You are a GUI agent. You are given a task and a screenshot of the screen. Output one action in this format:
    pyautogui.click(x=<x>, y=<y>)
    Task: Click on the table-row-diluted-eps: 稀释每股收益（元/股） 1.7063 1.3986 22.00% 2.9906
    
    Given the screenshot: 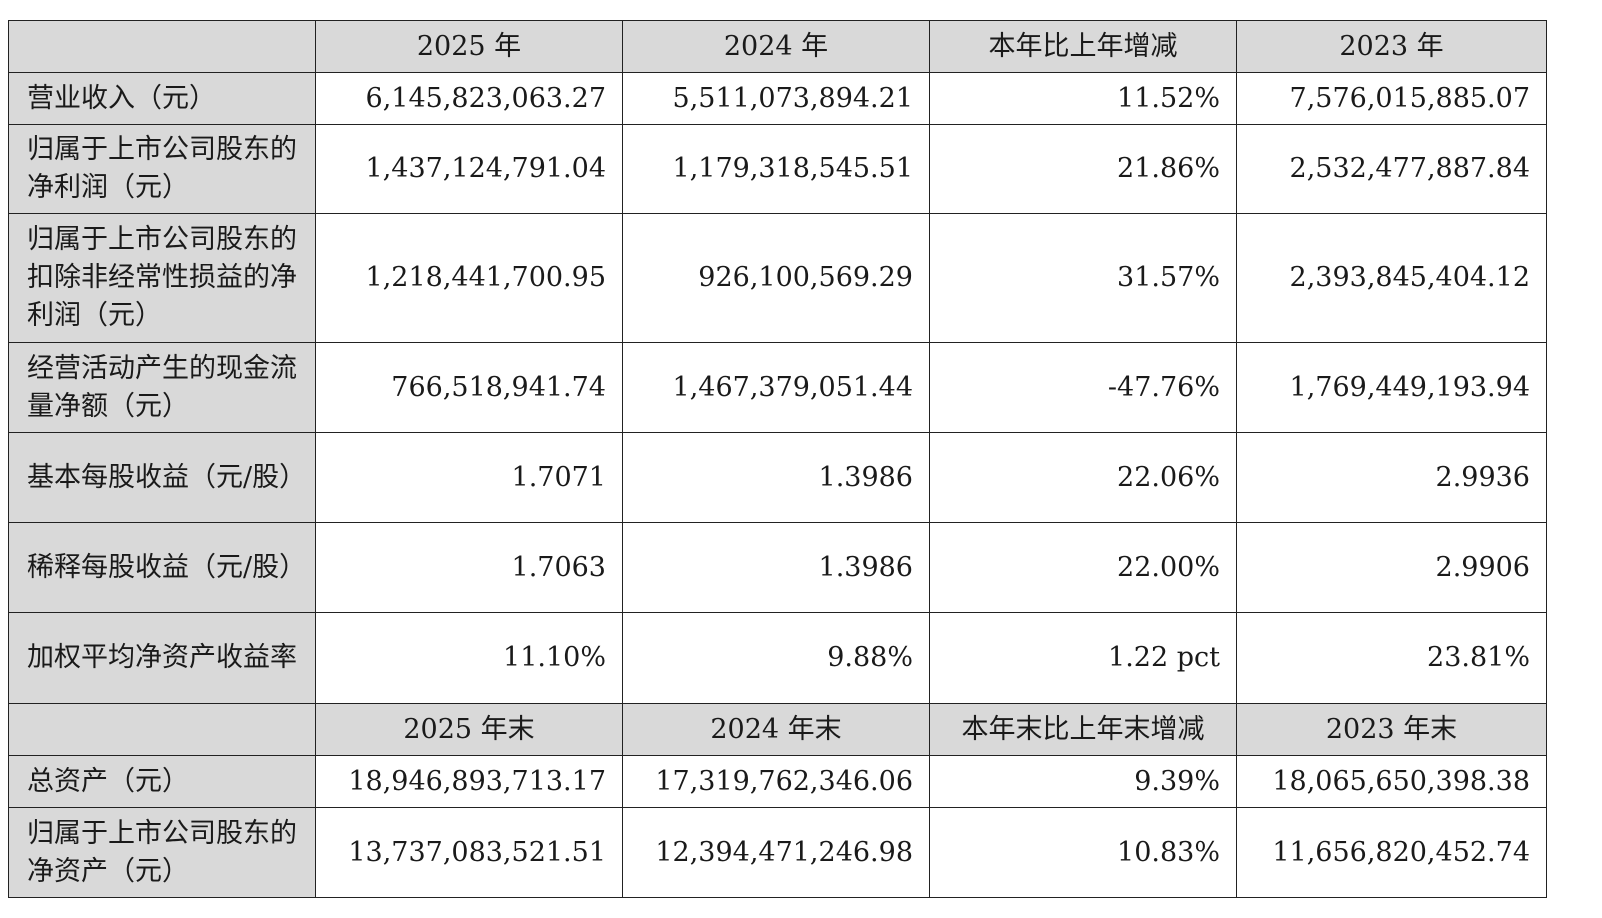 What is the action you would take?
    pyautogui.click(x=777, y=567)
    